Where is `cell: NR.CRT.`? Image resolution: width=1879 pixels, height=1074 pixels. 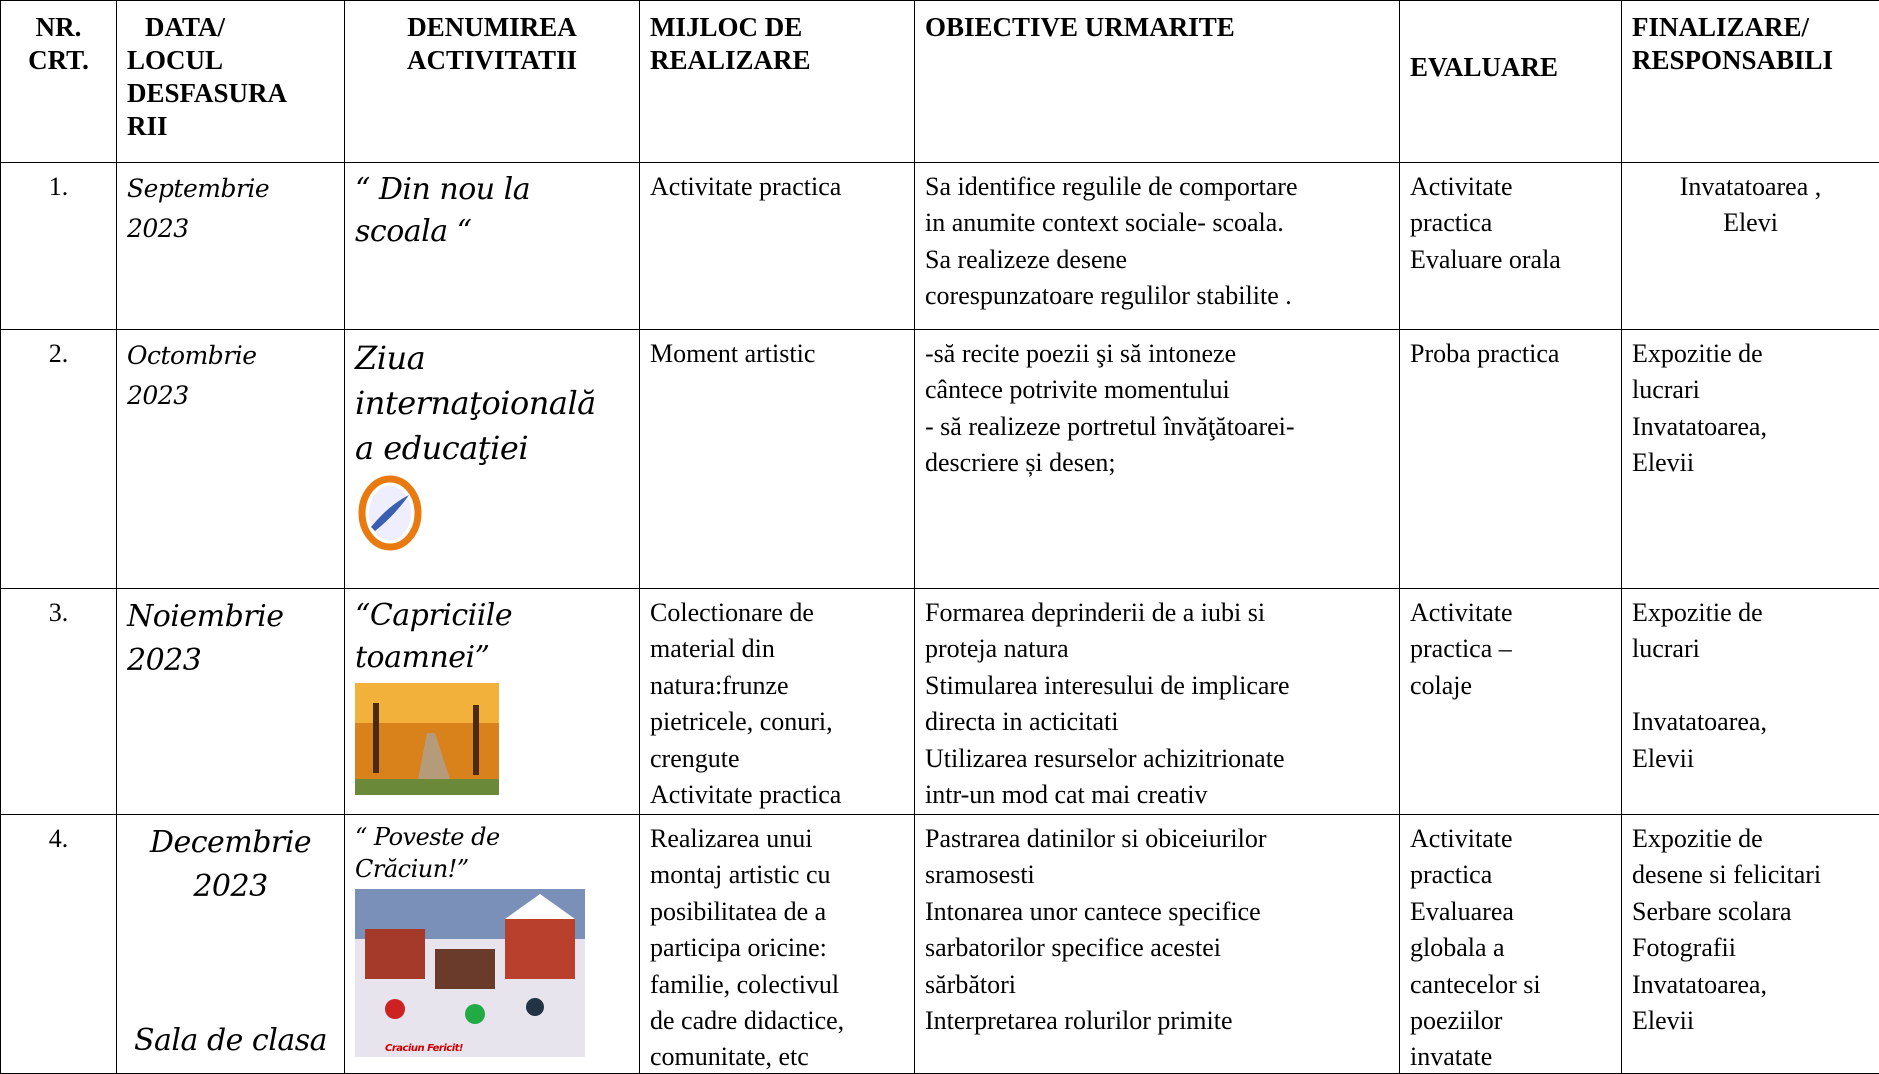
cell: NR.CRT. is located at coordinates (58, 81).